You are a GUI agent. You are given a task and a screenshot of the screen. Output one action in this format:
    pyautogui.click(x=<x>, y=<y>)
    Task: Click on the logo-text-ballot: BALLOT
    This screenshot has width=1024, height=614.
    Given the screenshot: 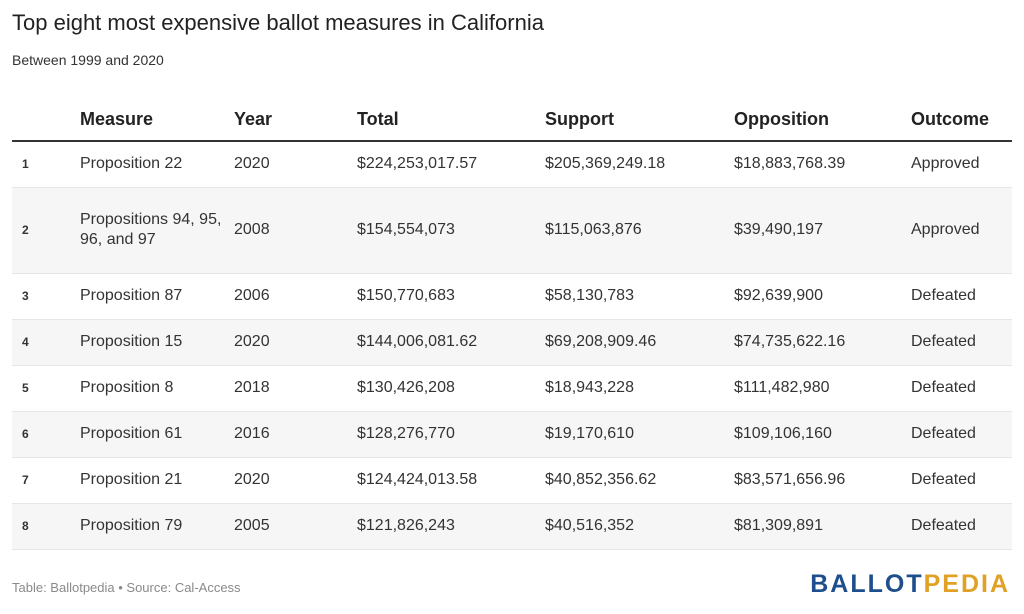 What is the action you would take?
    pyautogui.click(x=867, y=584)
    